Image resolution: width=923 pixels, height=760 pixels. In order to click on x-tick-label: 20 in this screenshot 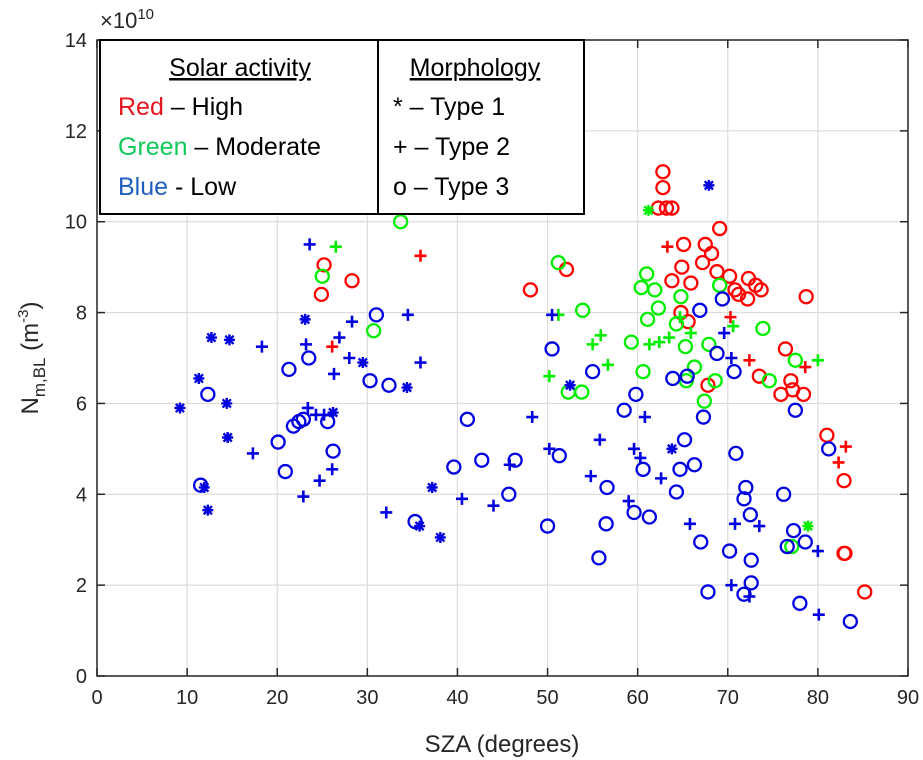, I will do `click(277, 698)`.